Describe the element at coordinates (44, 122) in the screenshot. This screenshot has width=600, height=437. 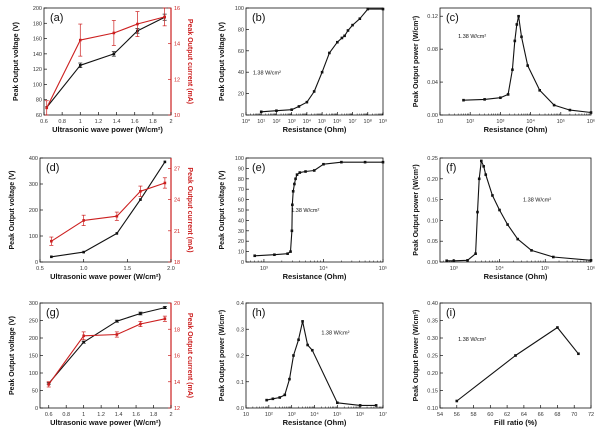
I see `x-tick-label: 0.6` at that location.